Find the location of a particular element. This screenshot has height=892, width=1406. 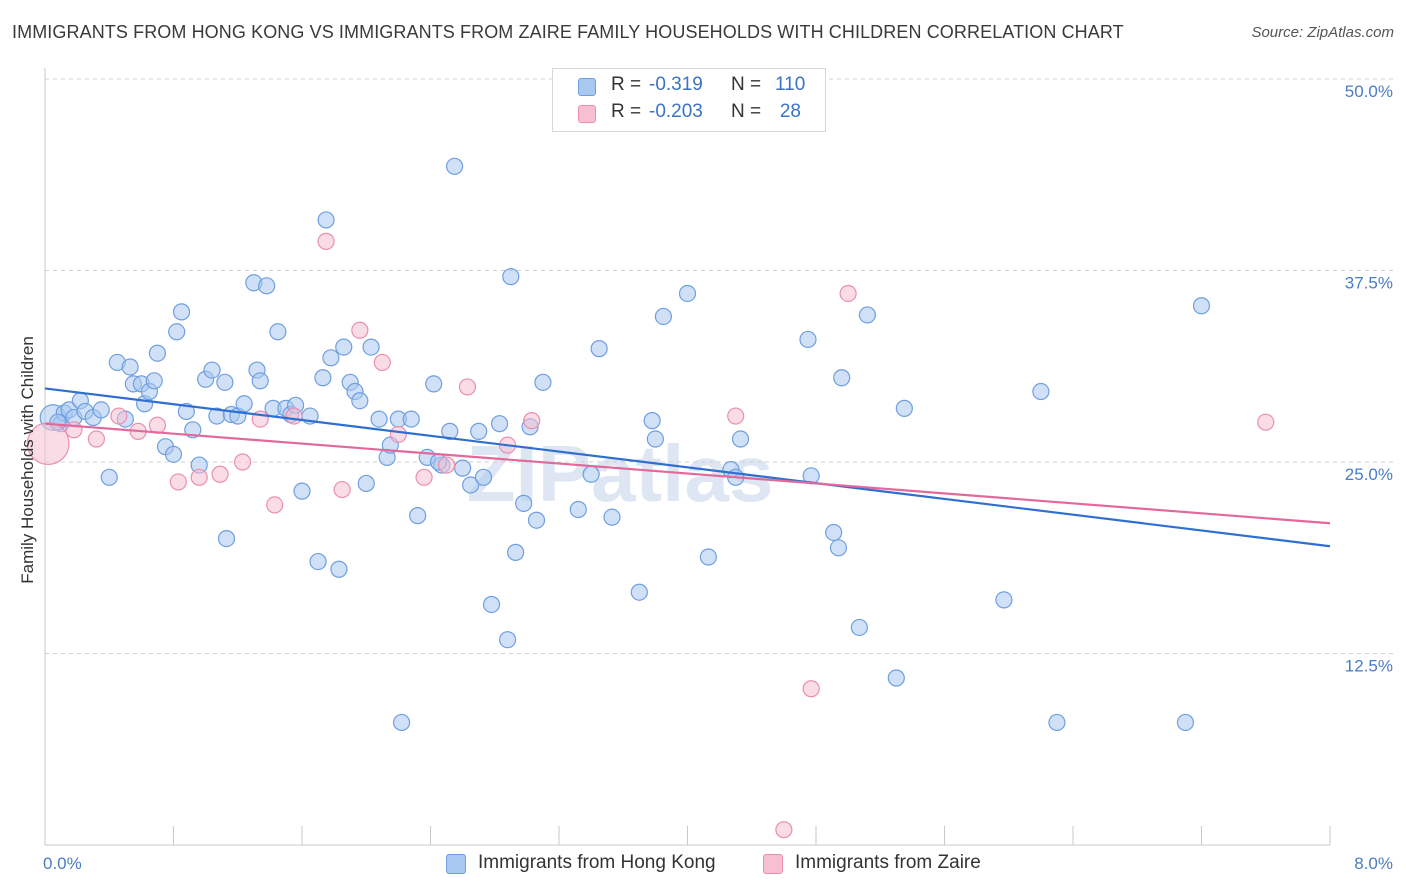

source-credit: Source: ZipAtlas.com is located at coordinates (1322, 32).